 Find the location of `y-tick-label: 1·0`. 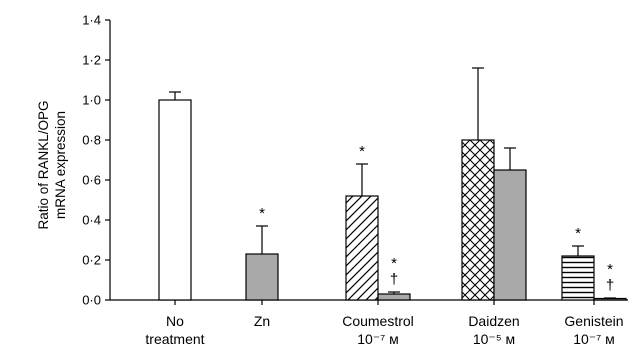

y-tick-label: 1·0 is located at coordinates (91, 100).